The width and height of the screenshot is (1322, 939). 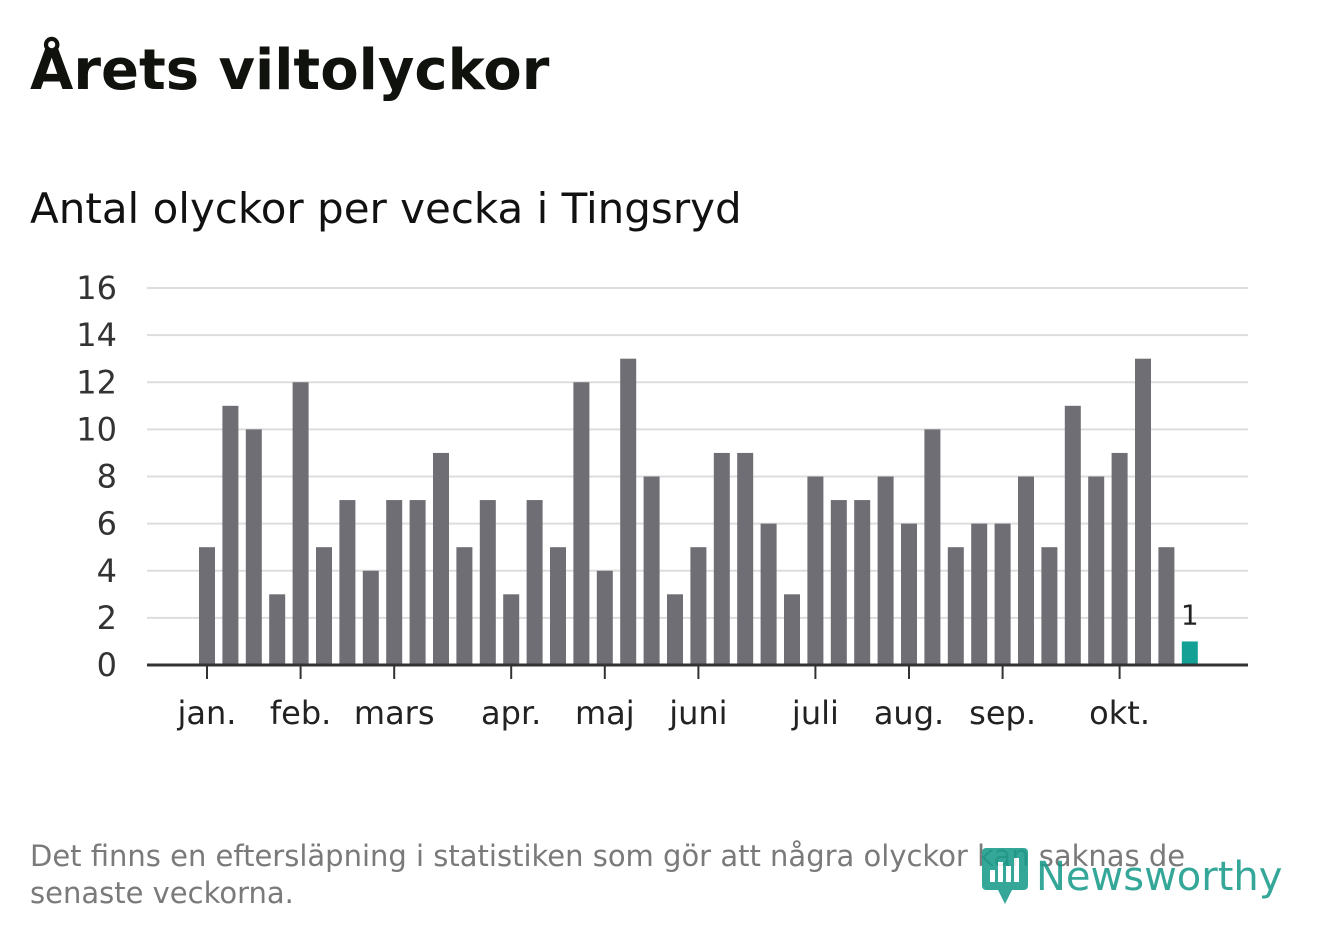 What do you see at coordinates (1002, 713) in the screenshot?
I see `x-tick-label: sep.` at bounding box center [1002, 713].